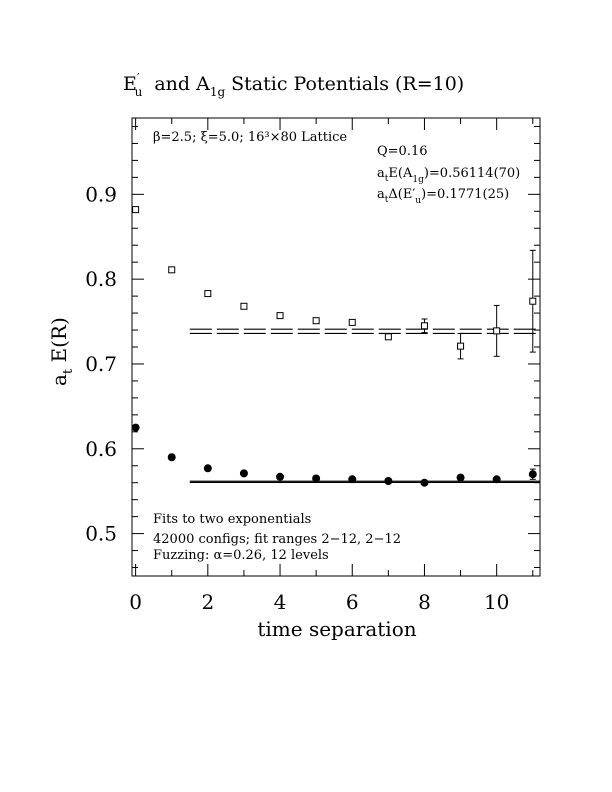 Image resolution: width=612 pixels, height=792 pixels. What do you see at coordinates (364, 405) in the screenshot?
I see `fit-lines` at bounding box center [364, 405].